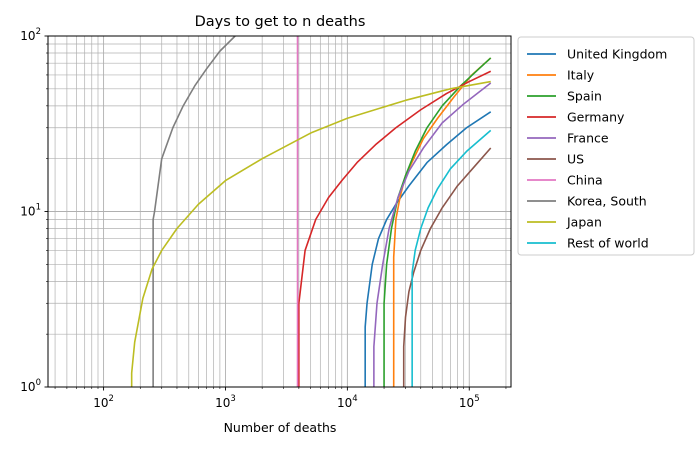 This screenshot has height=450, width=700. Describe the element at coordinates (280, 22) in the screenshot. I see `chart-title: Days to get to n deaths` at that location.